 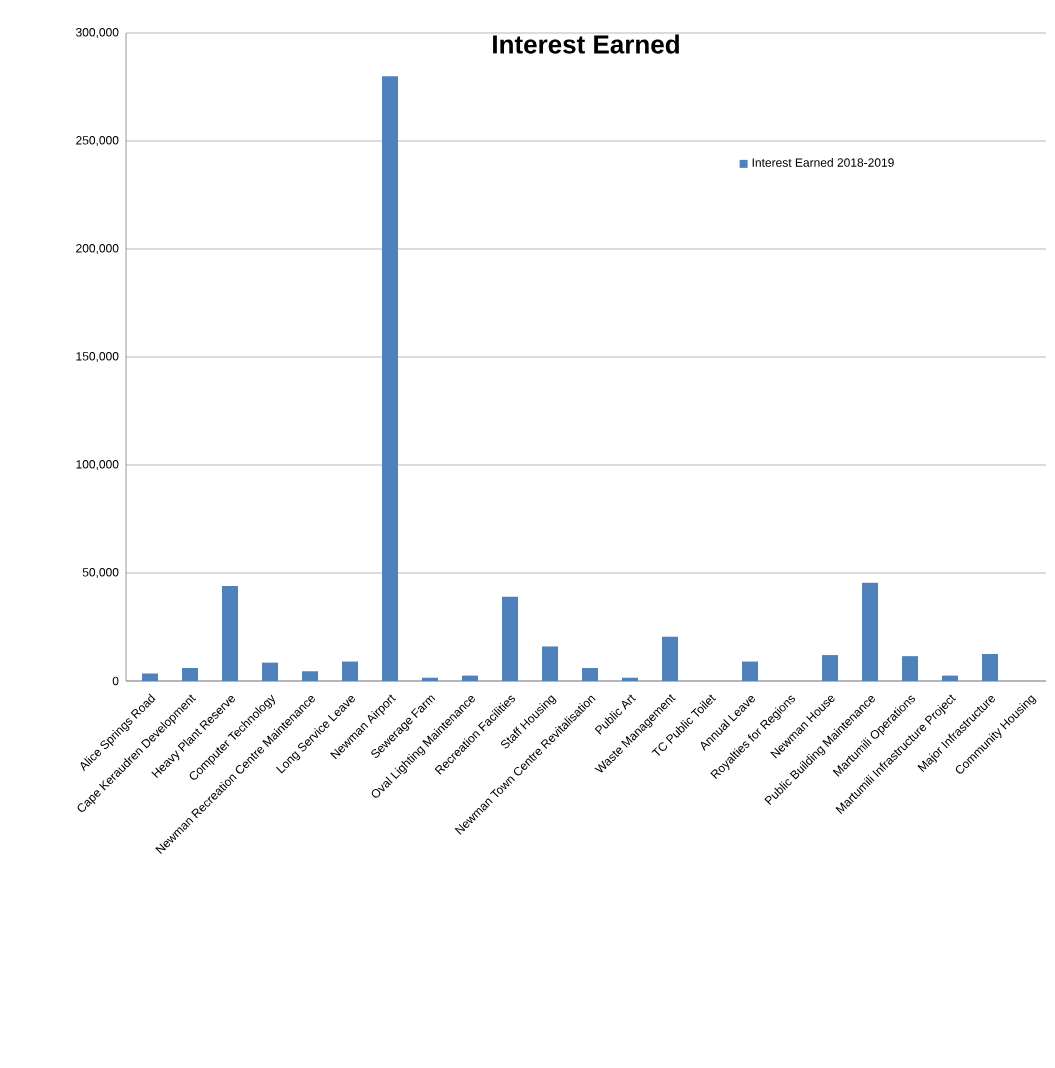 I want to click on chart-title: Interest Earned, so click(x=586, y=44).